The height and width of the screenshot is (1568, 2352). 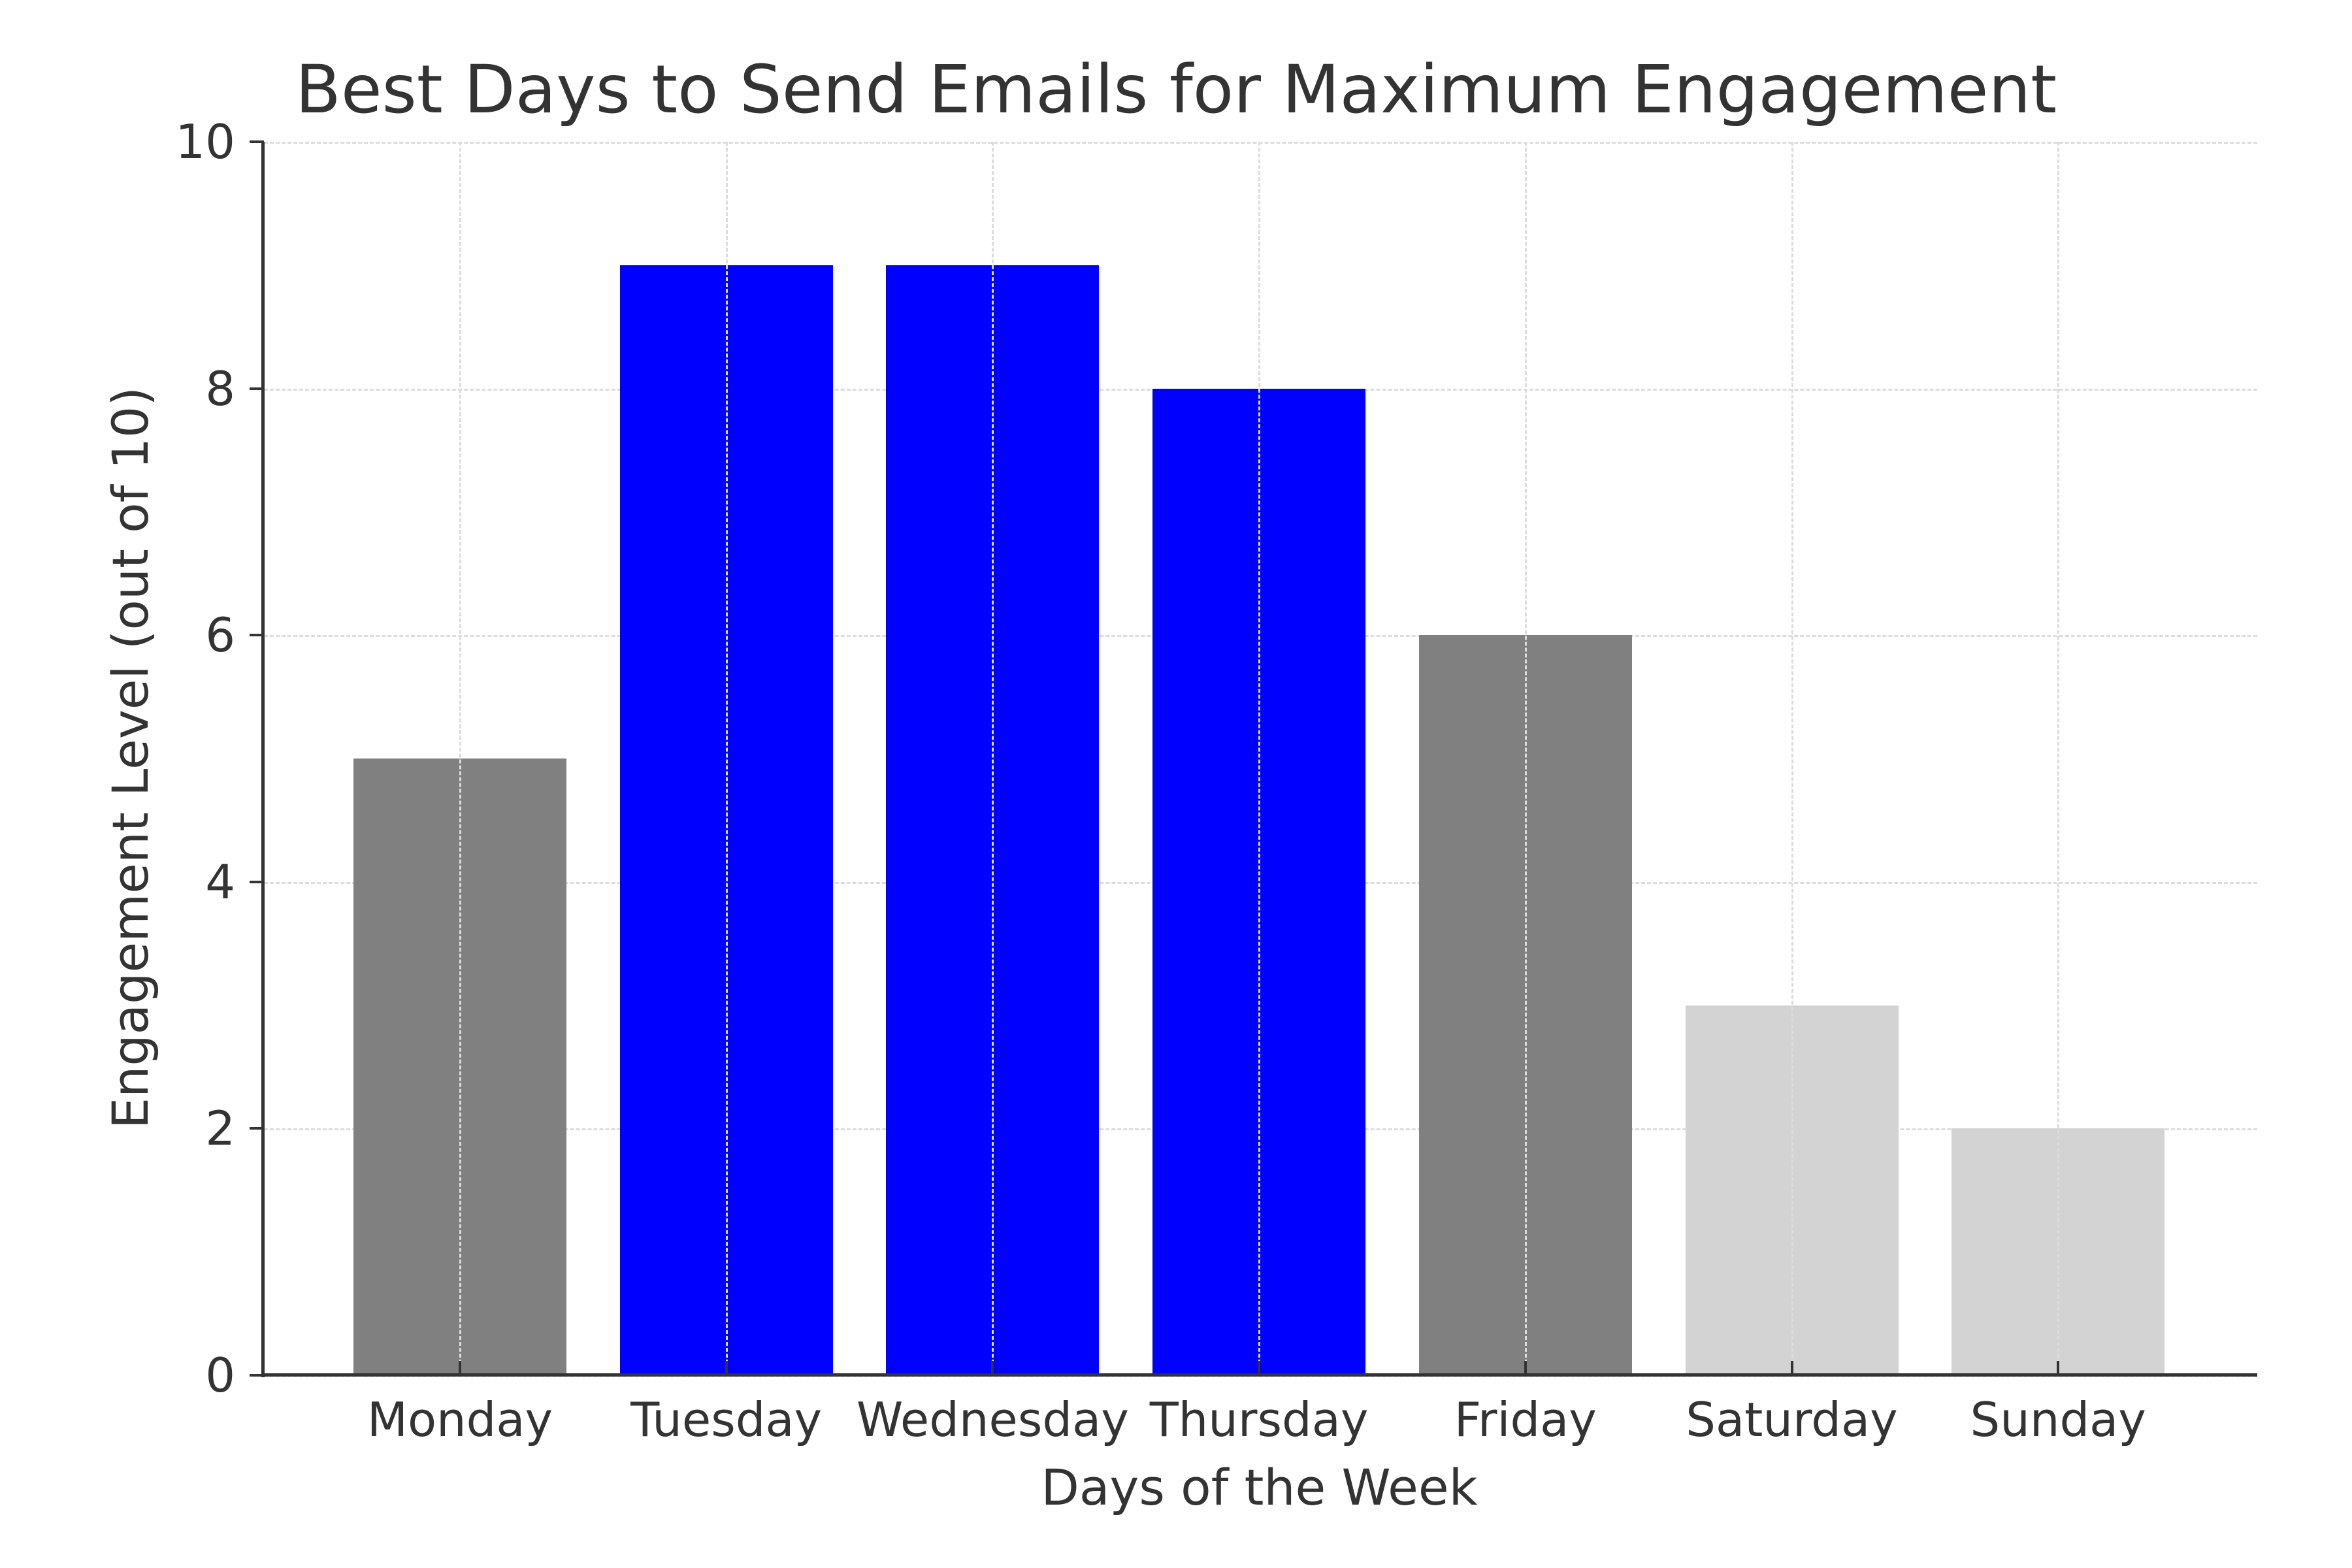 What do you see at coordinates (1525, 1419) in the screenshot?
I see `x-tick-label: Friday` at bounding box center [1525, 1419].